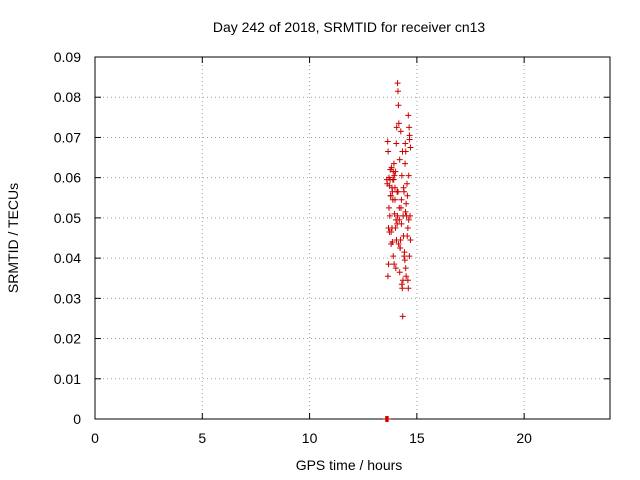 This screenshot has width=640, height=480. Describe the element at coordinates (77, 419) in the screenshot. I see `y-tick-label: 0` at that location.